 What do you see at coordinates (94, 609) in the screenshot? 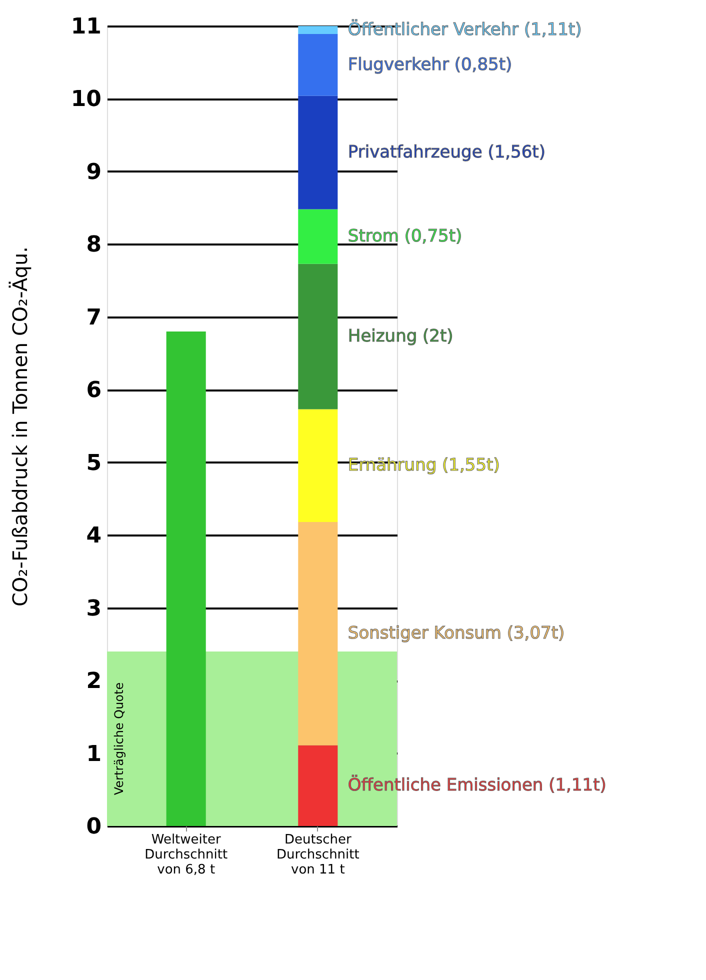
I see `y-tick-label: 3` at bounding box center [94, 609].